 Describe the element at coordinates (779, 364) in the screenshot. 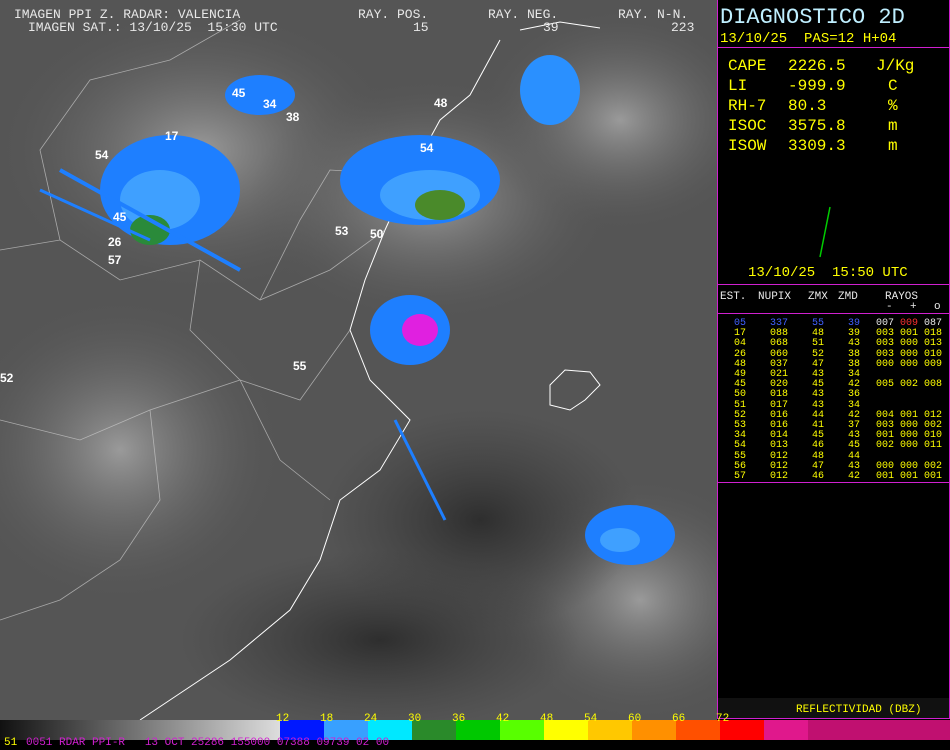

I see `table-cell: 037` at that location.